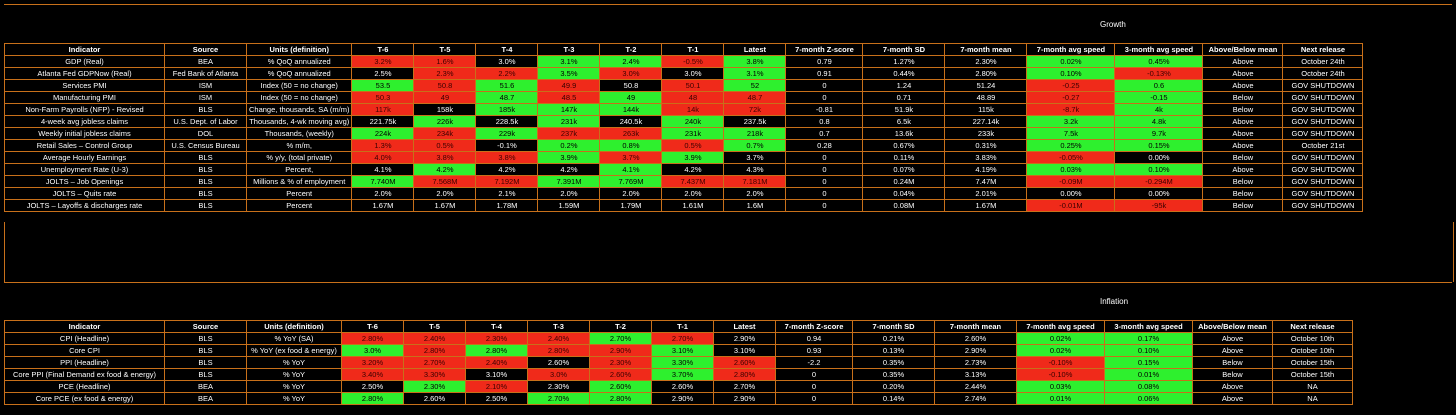 The width and height of the screenshot is (1456, 415). I want to click on table-cell: NA, so click(1312, 398).